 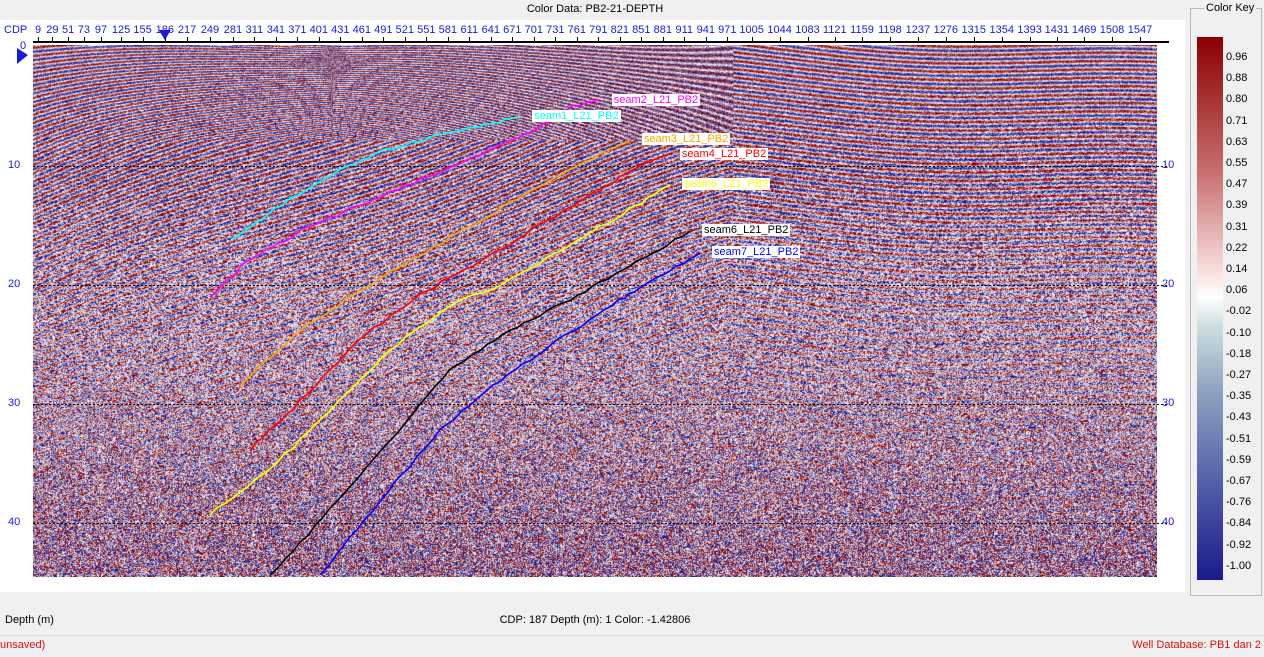 I want to click on cdp-tick-label: 1005, so click(x=751, y=30).